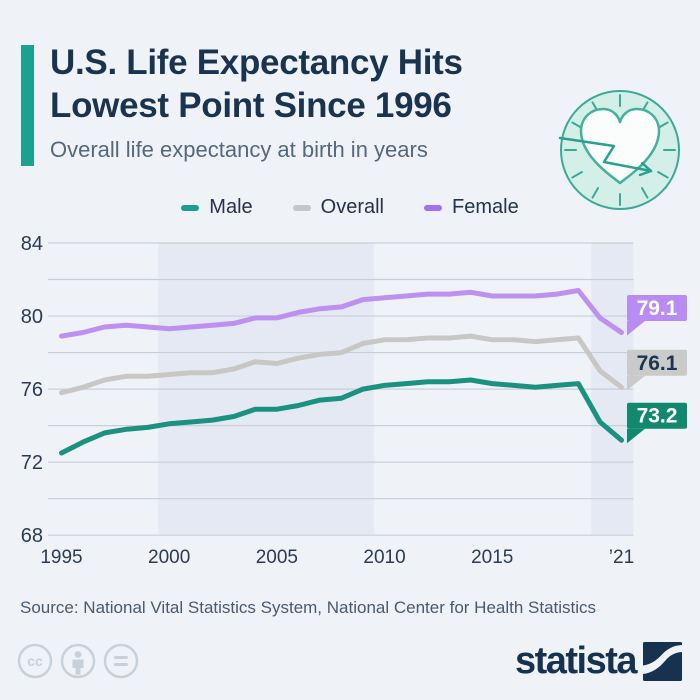 This screenshot has height=700, width=700. Describe the element at coordinates (341, 313) in the screenshot. I see `line-female` at that location.